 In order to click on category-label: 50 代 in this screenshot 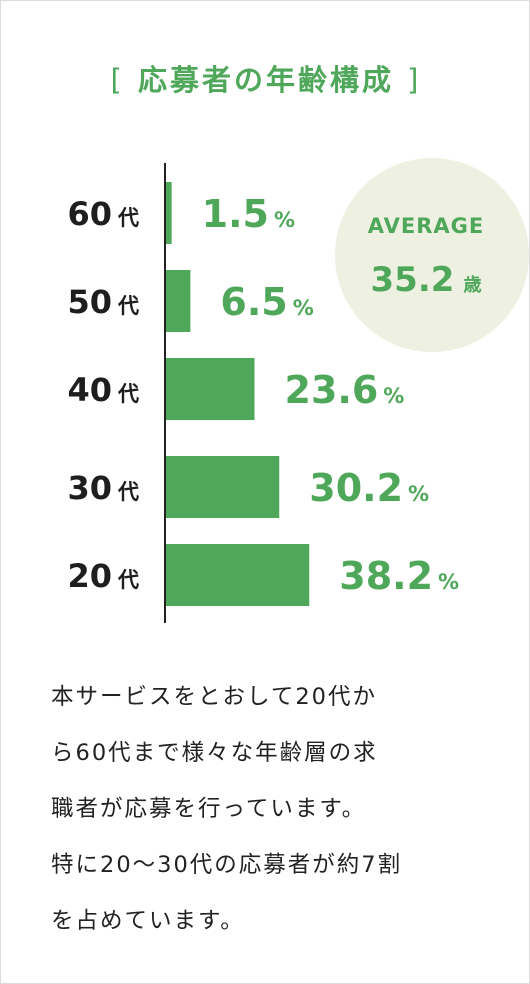, I will do `click(103, 302)`.